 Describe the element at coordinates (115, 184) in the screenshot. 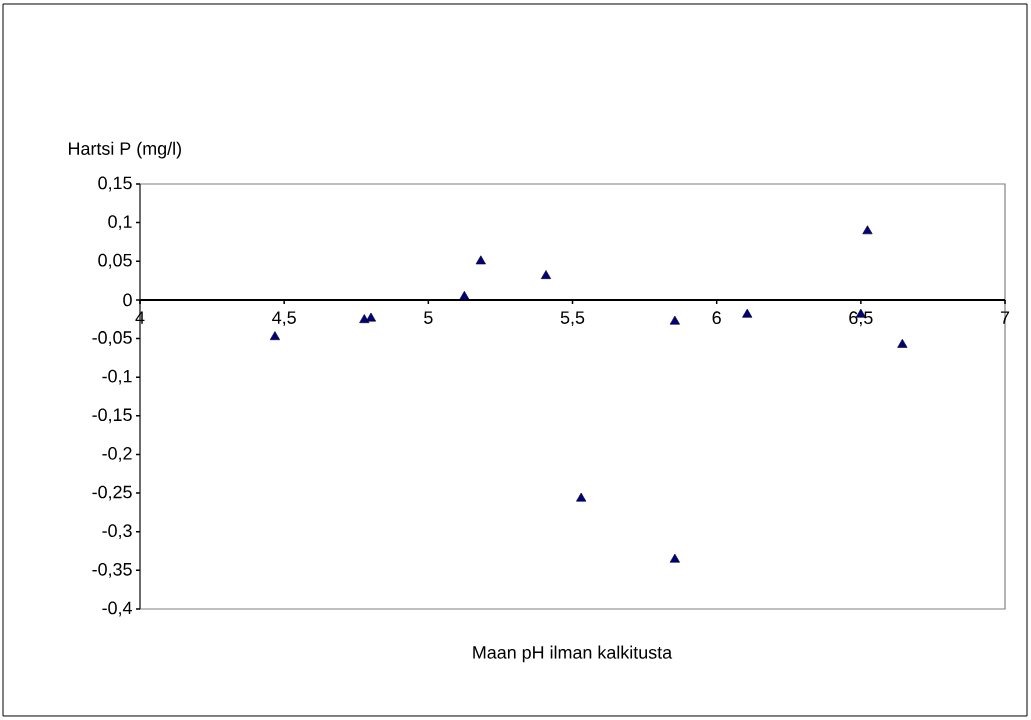

I see `y-tick-label: 0,15` at that location.